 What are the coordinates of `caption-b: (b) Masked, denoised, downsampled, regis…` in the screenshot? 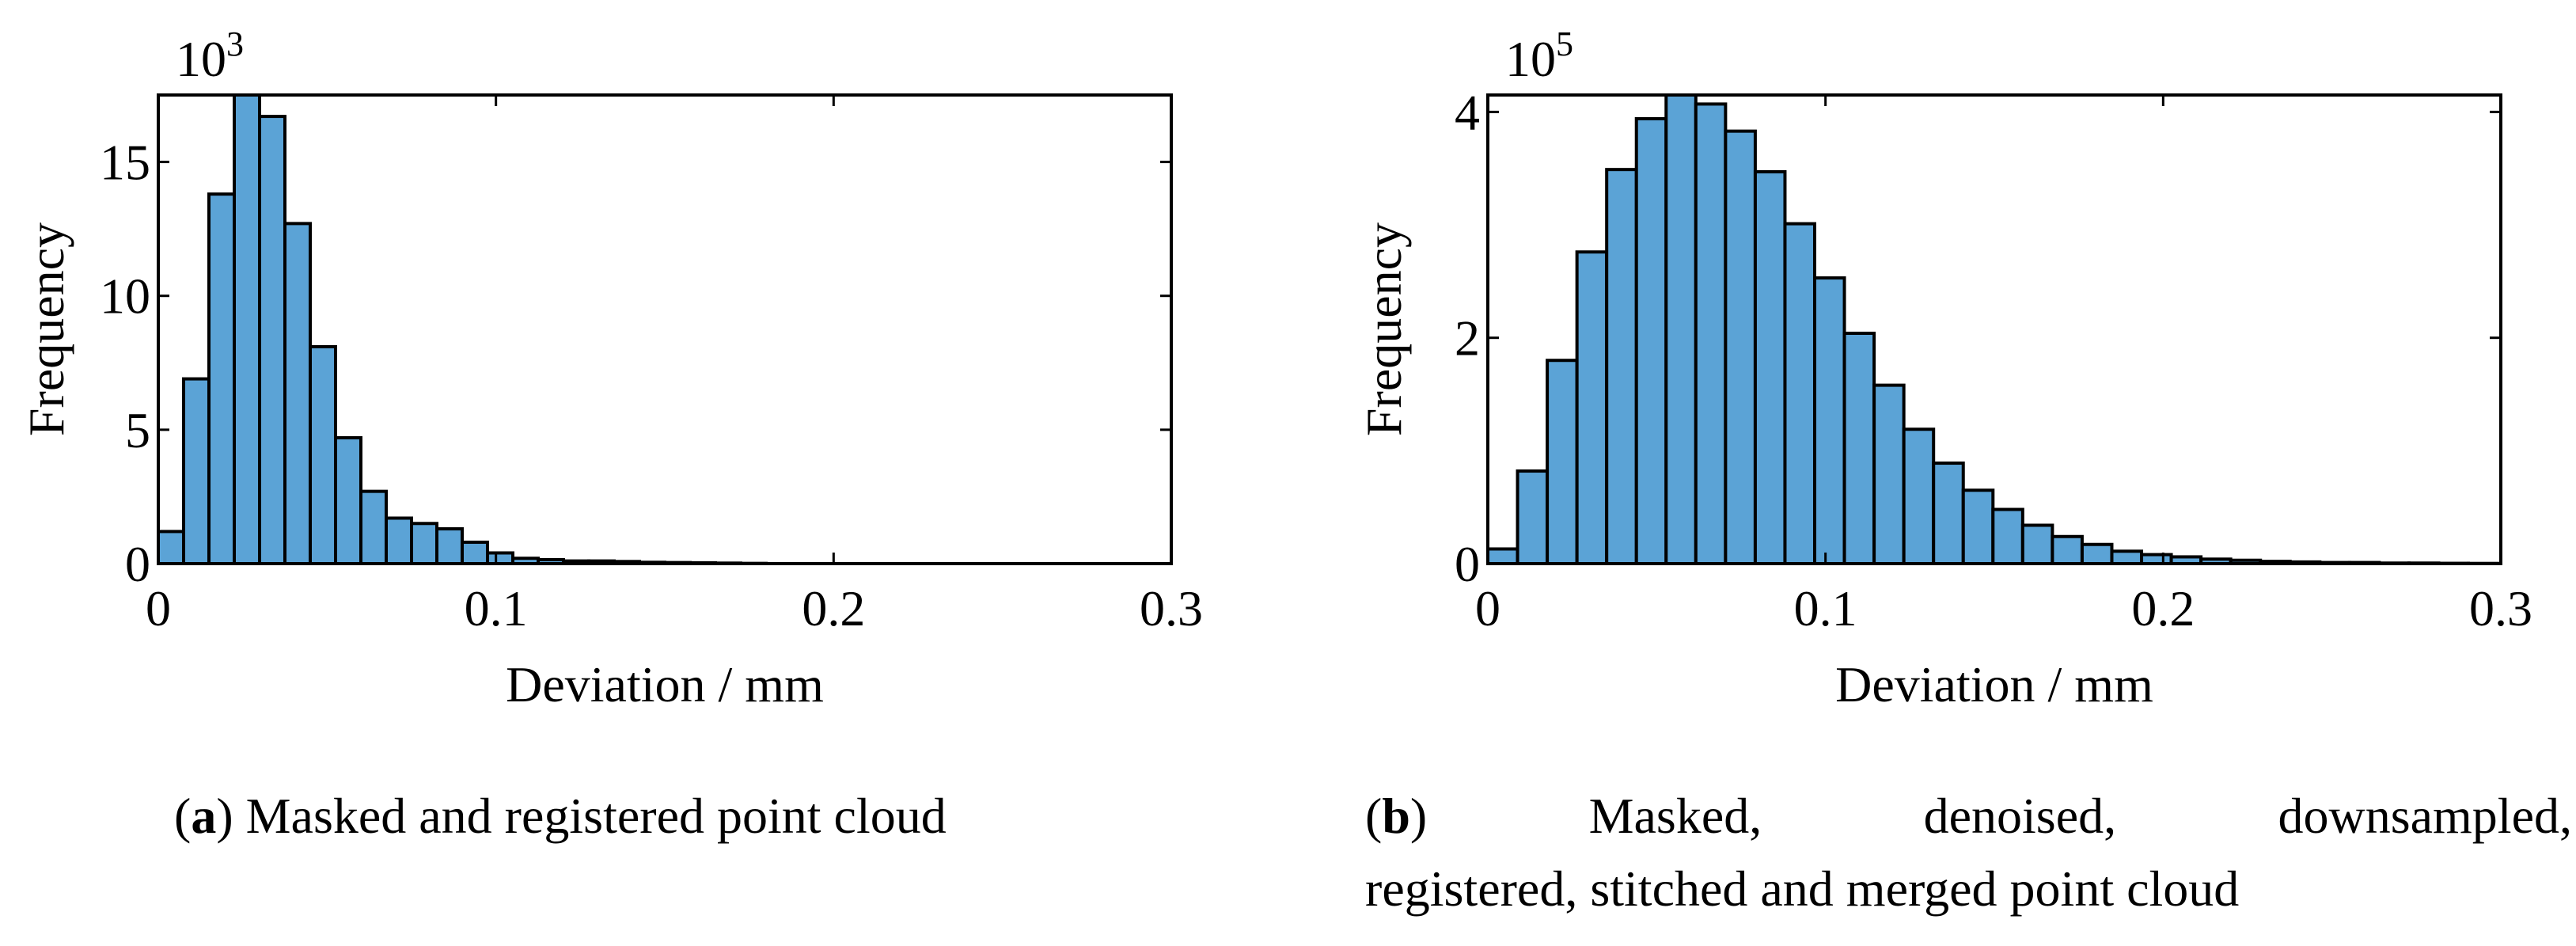 It's located at (1970, 852).